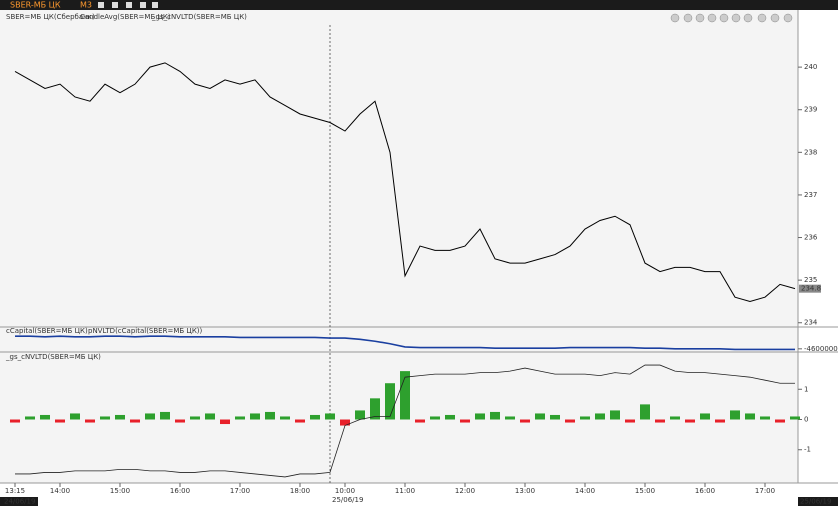  I want to click on last-price-box, so click(810, 288).